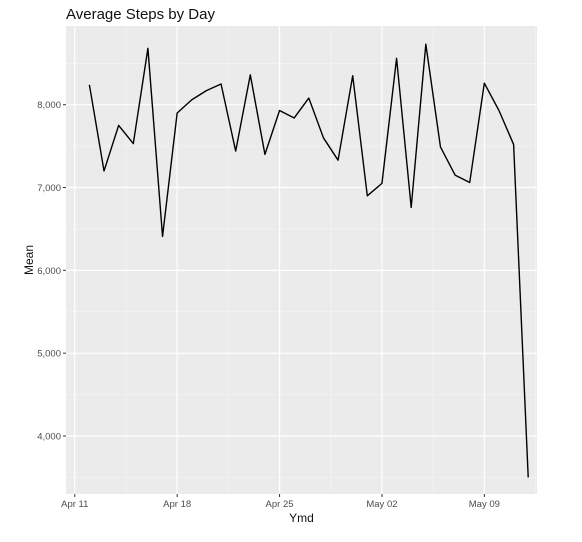  What do you see at coordinates (140, 14) in the screenshot?
I see `chart-title: Average Steps by Day` at bounding box center [140, 14].